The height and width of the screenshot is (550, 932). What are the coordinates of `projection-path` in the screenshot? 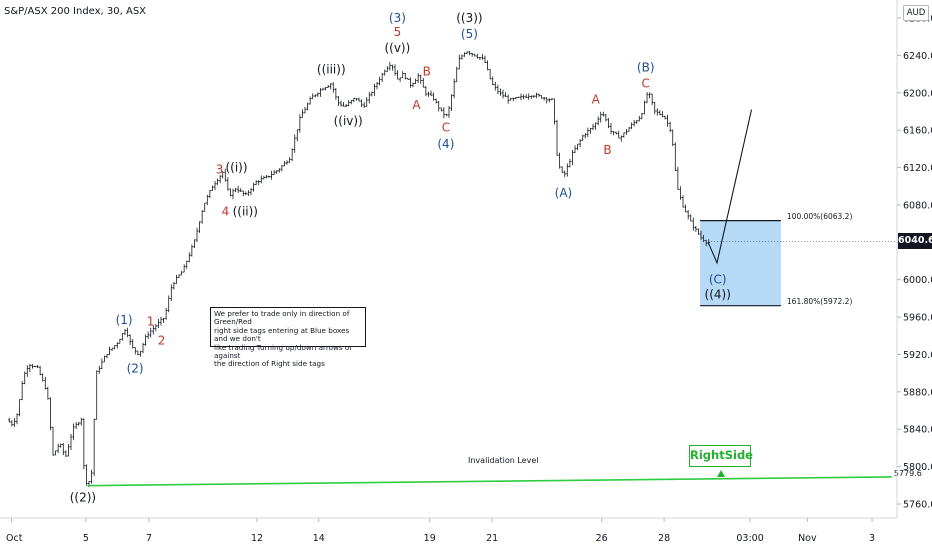 It's located at (730, 187).